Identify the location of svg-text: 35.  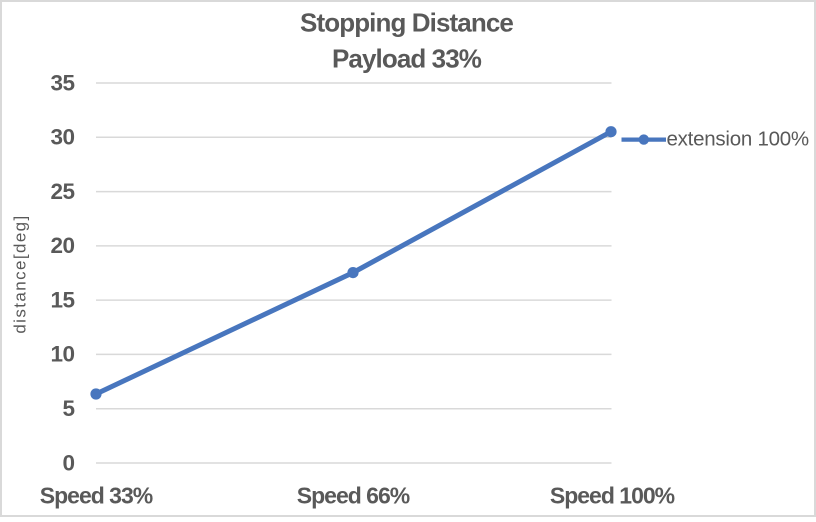
(62, 82).